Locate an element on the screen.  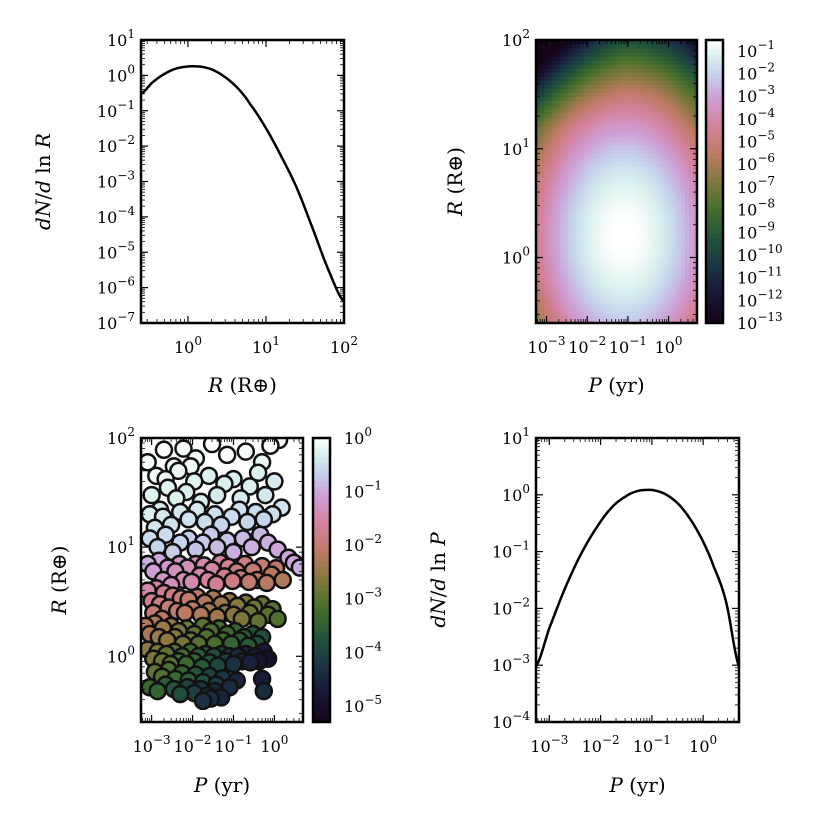
y-tick-label: 10−6 is located at coordinates (116, 286).